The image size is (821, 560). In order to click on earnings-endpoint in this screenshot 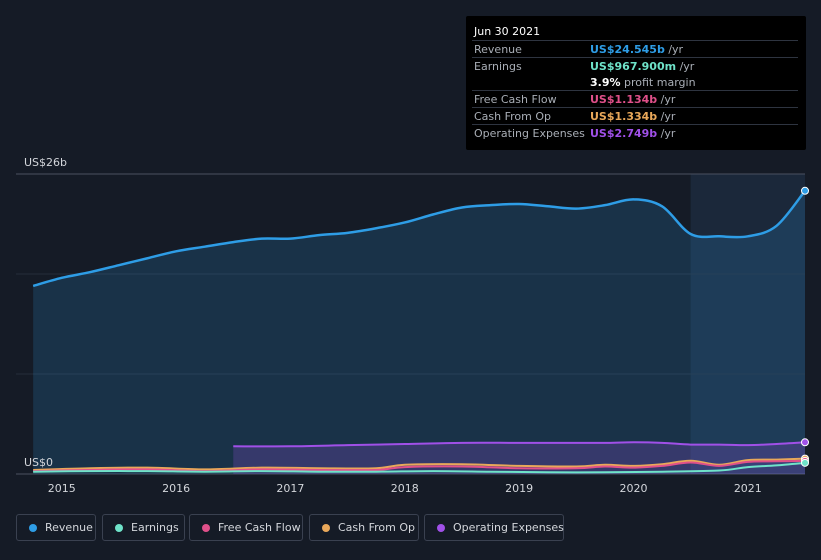, I will do `click(805, 462)`.